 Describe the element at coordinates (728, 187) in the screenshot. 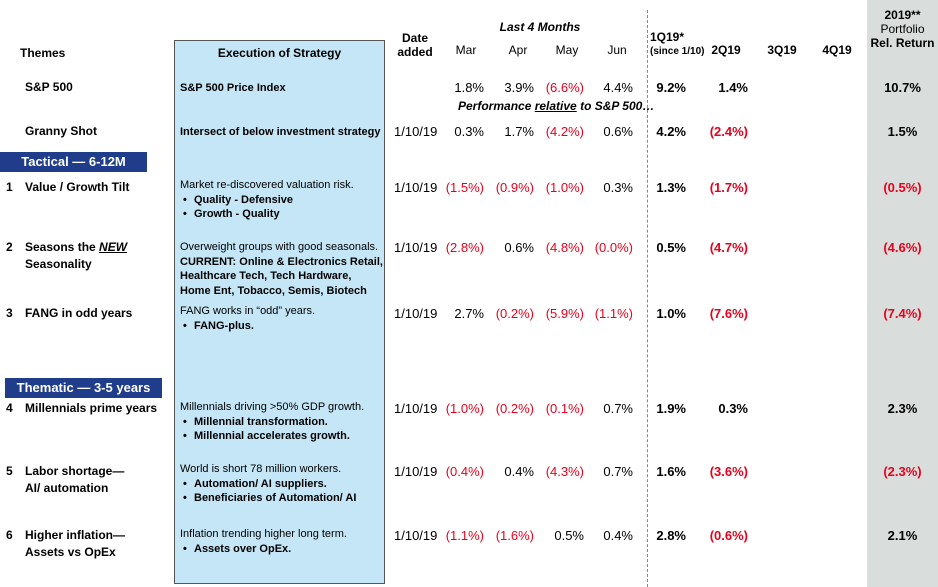

I see `q2-value: (1.7%)` at that location.